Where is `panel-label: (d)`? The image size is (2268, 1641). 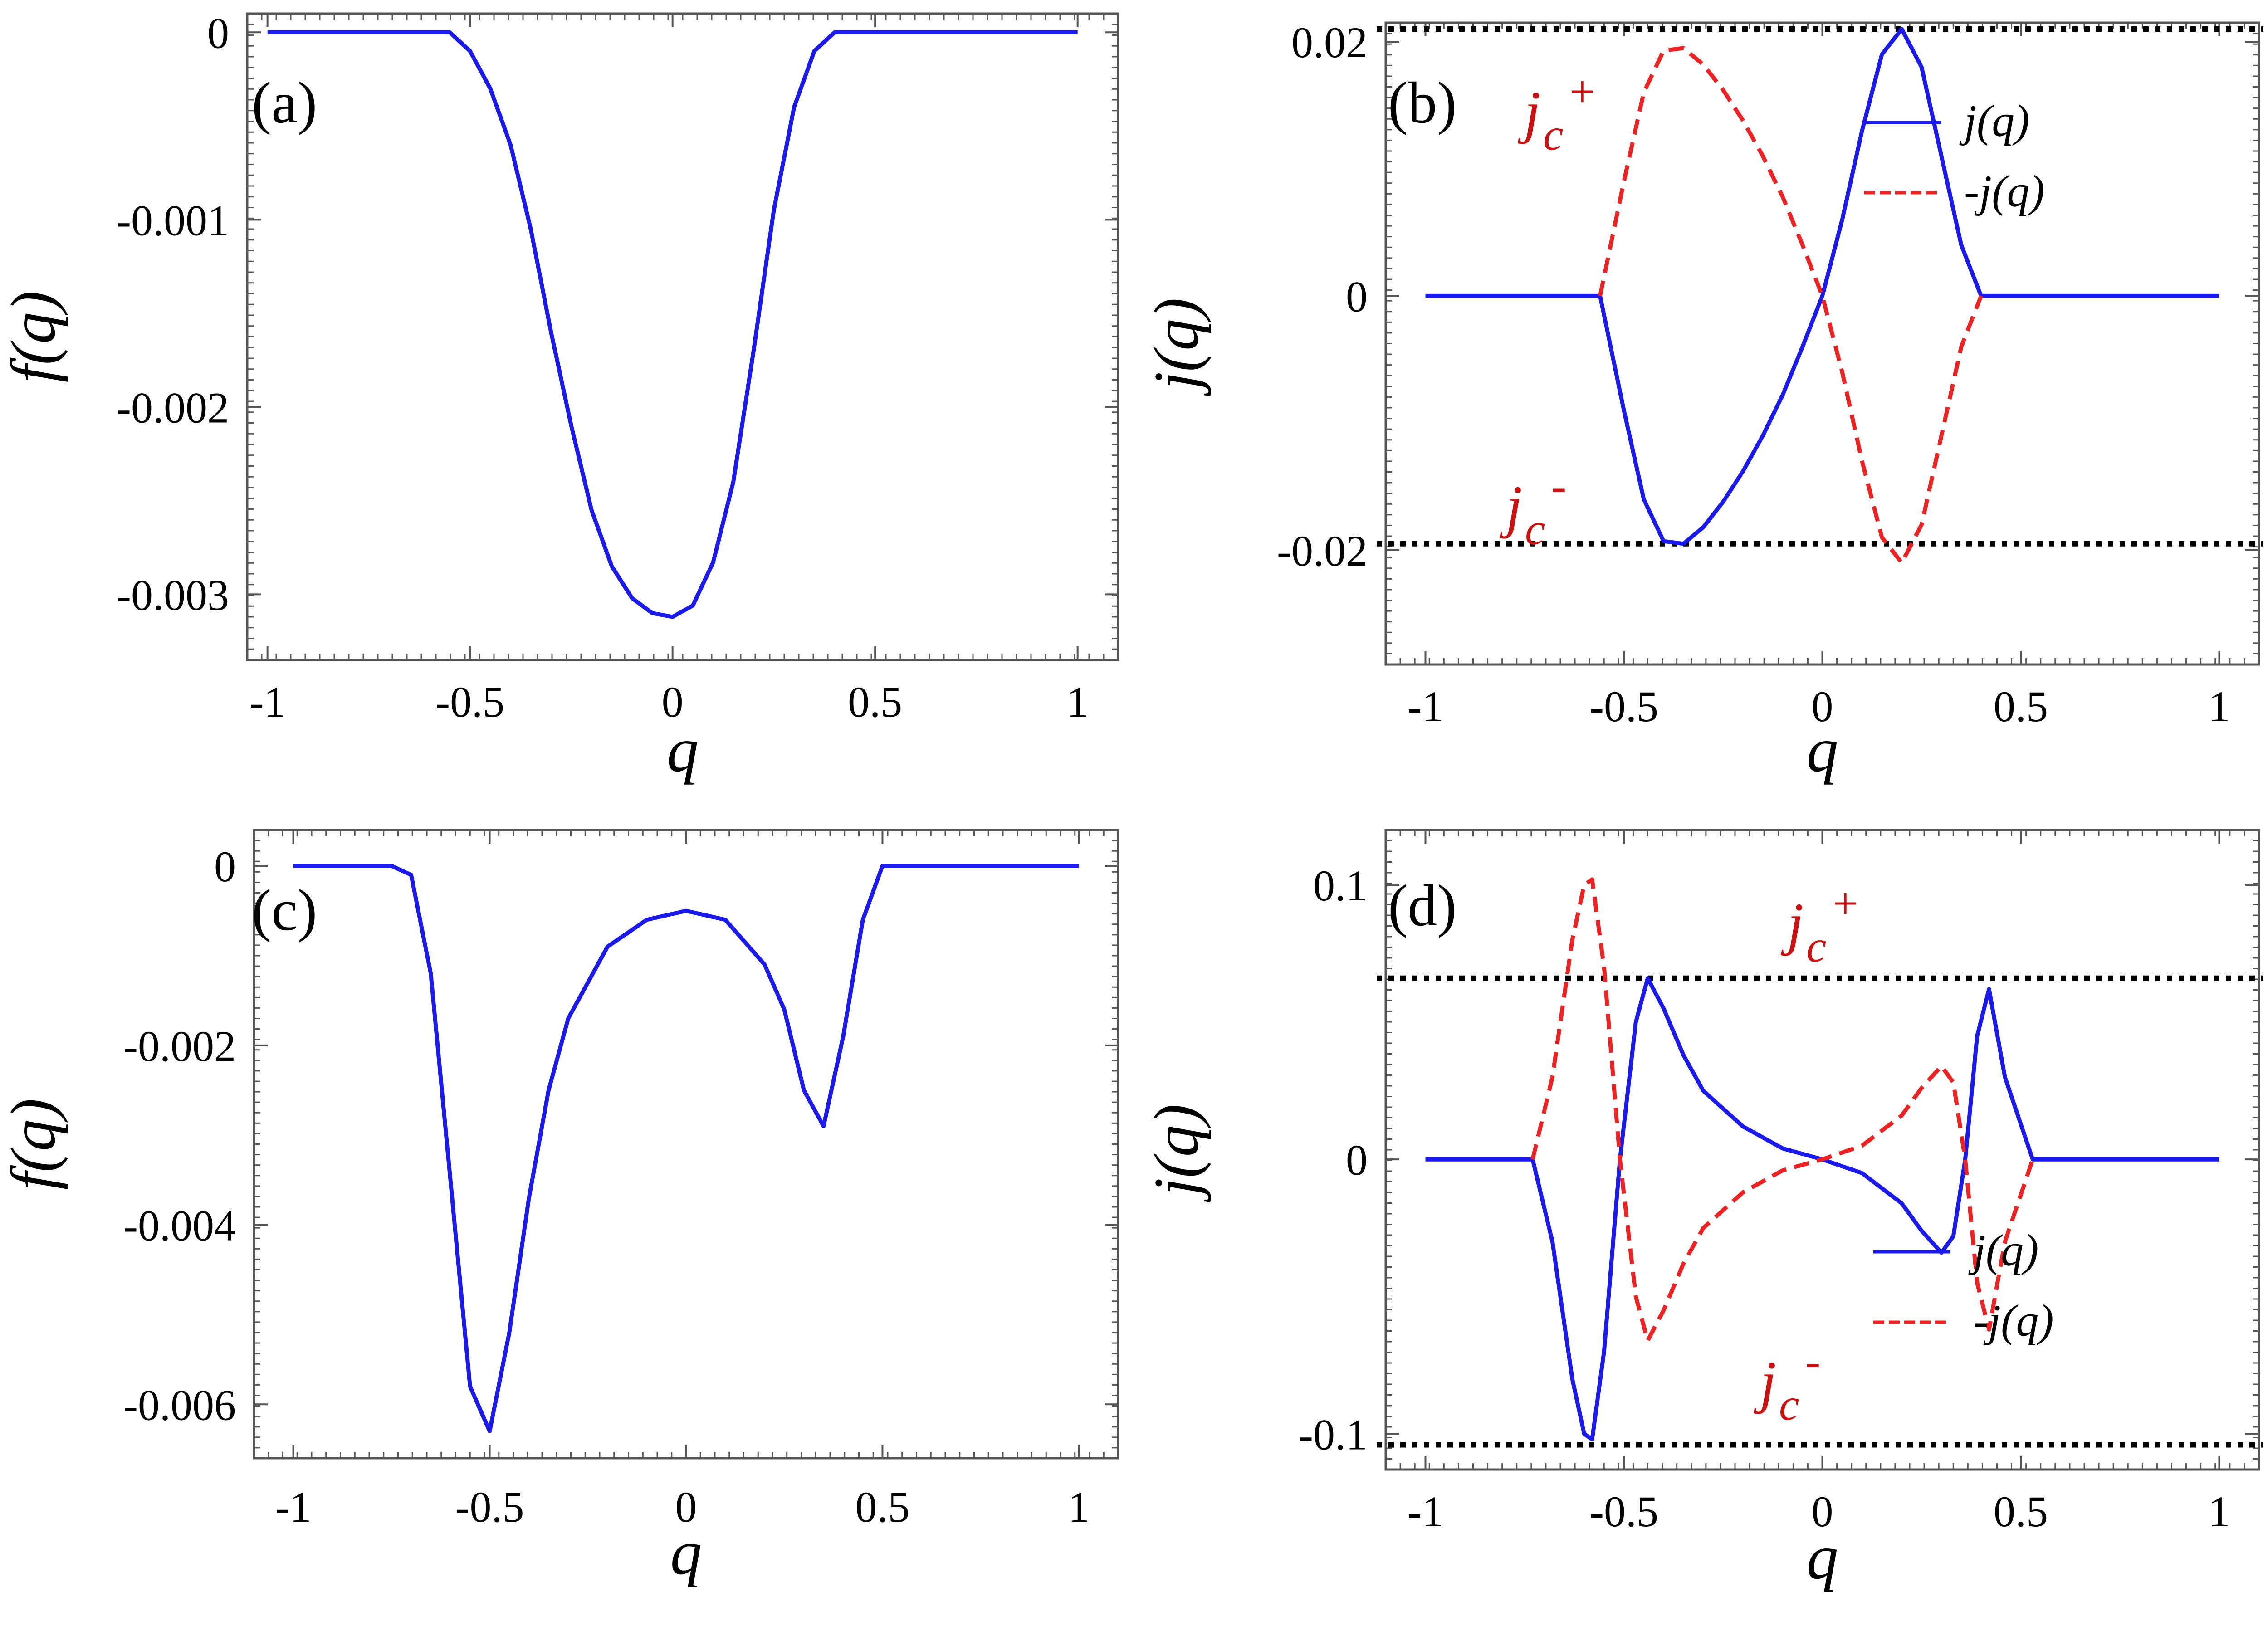 panel-label: (d) is located at coordinates (1423, 905).